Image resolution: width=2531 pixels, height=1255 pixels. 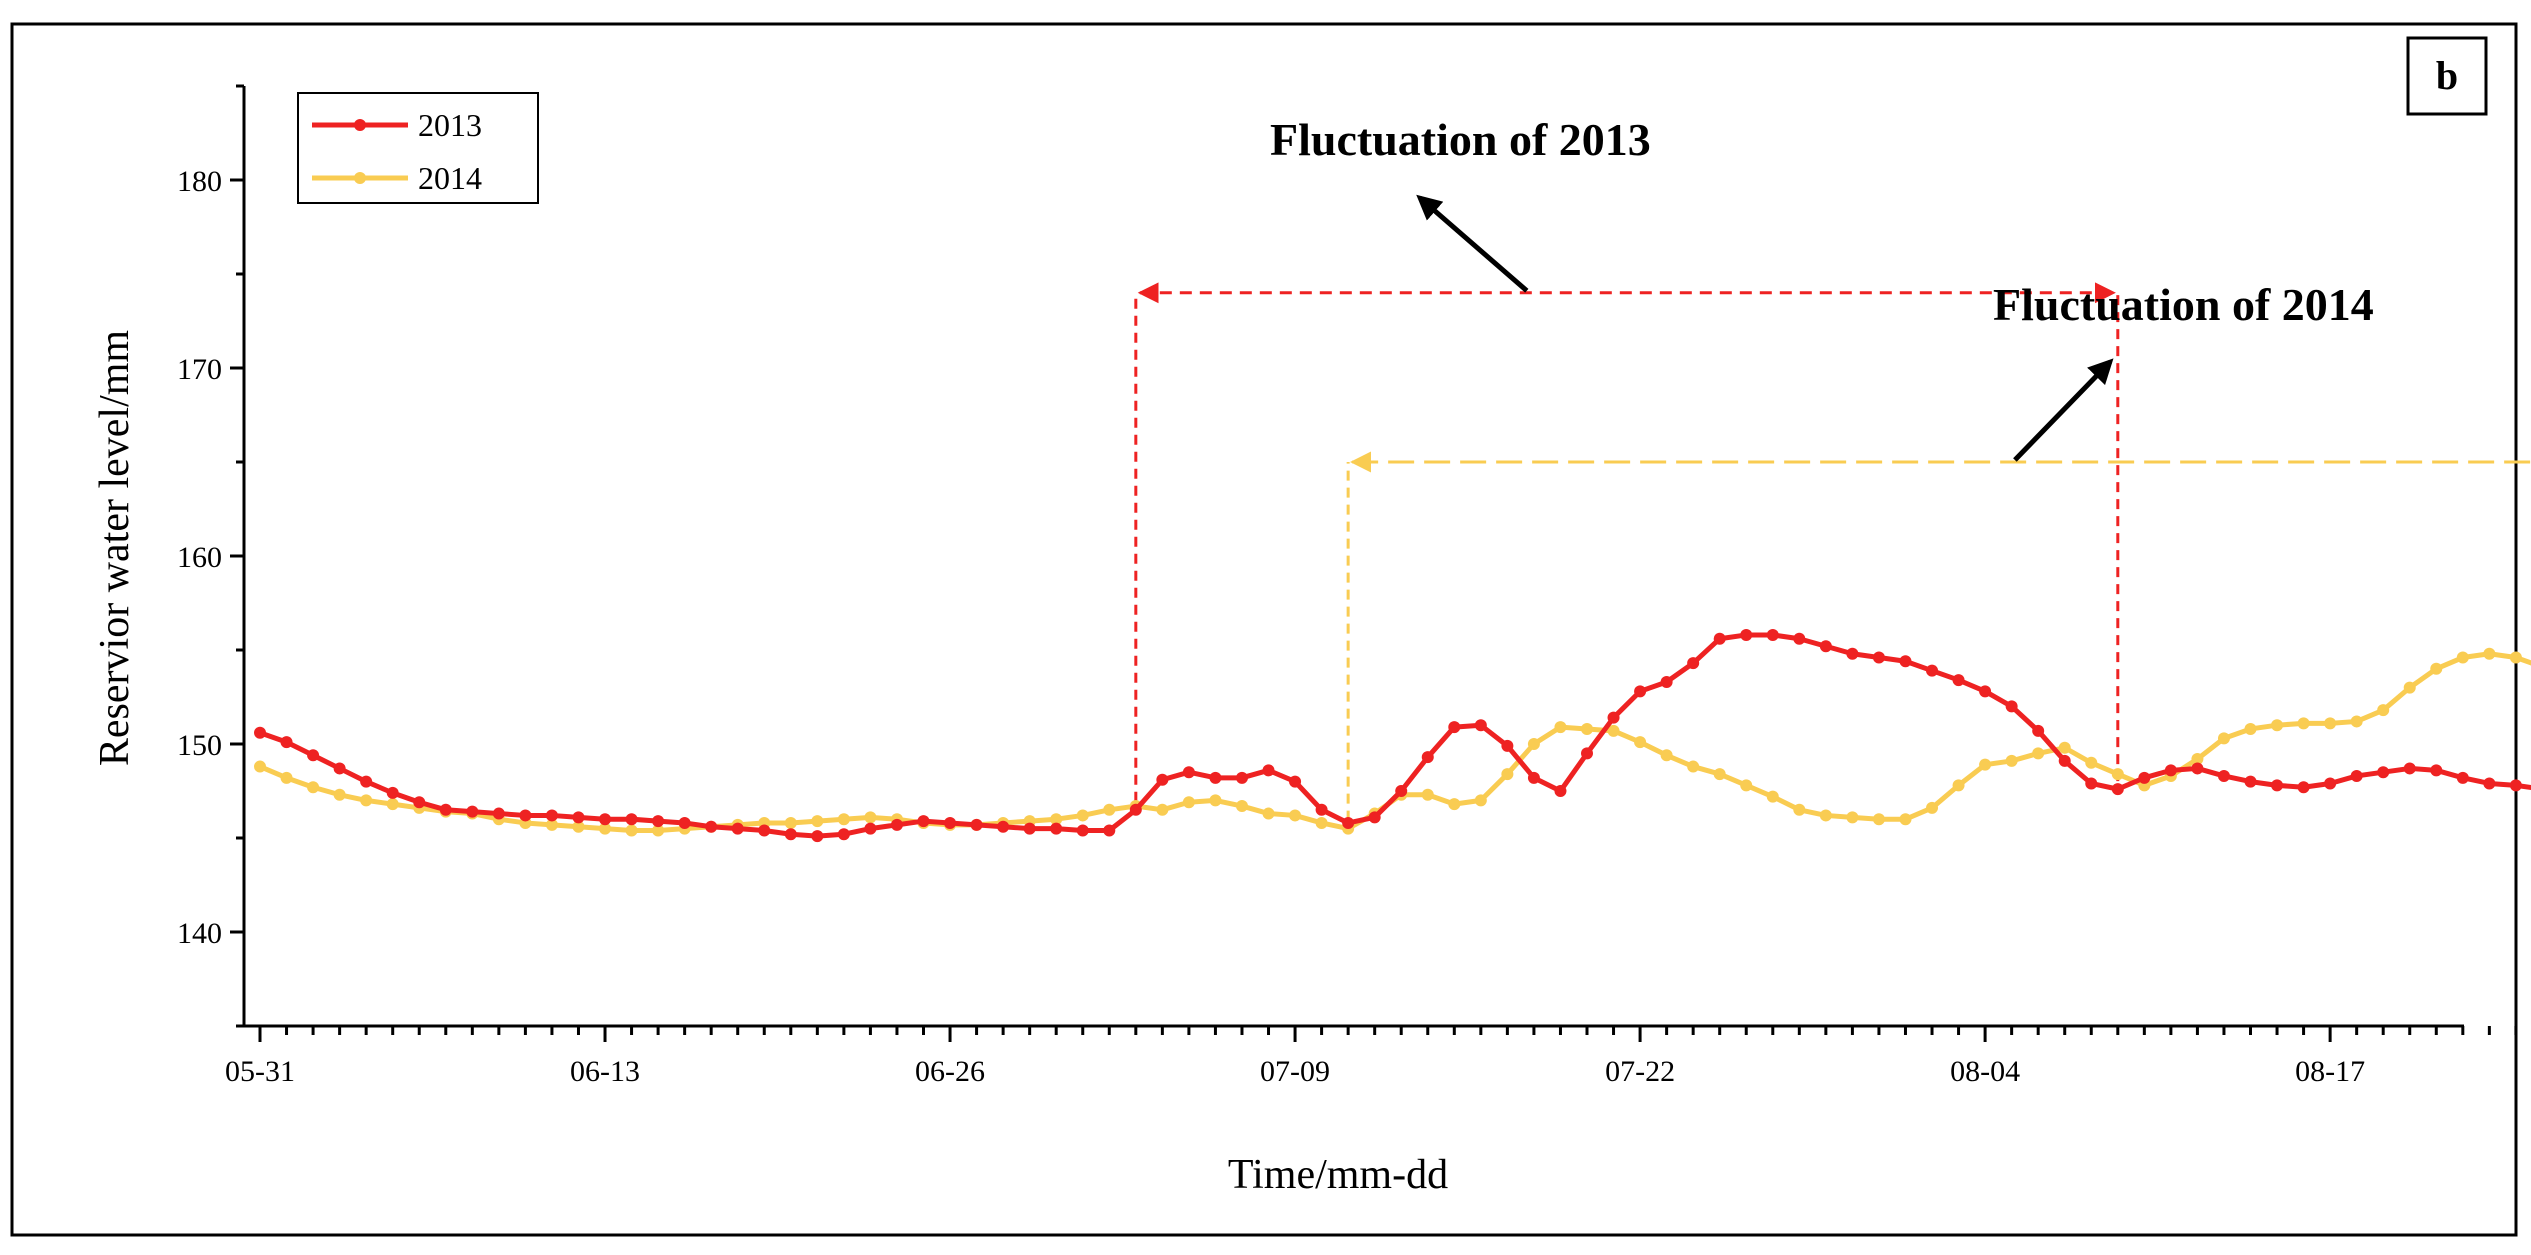 I want to click on legend-label-2014: 2014, so click(x=450, y=178).